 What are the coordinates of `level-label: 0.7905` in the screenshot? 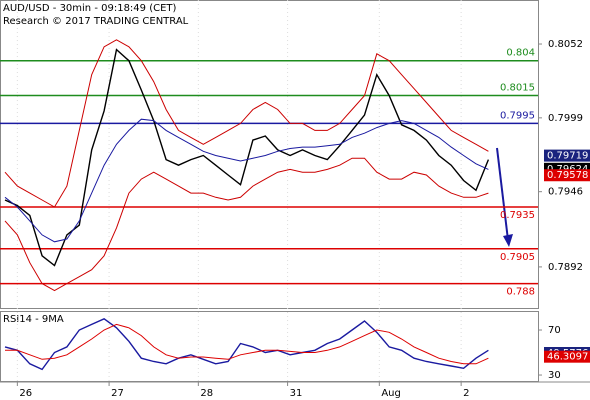 It's located at (517, 257).